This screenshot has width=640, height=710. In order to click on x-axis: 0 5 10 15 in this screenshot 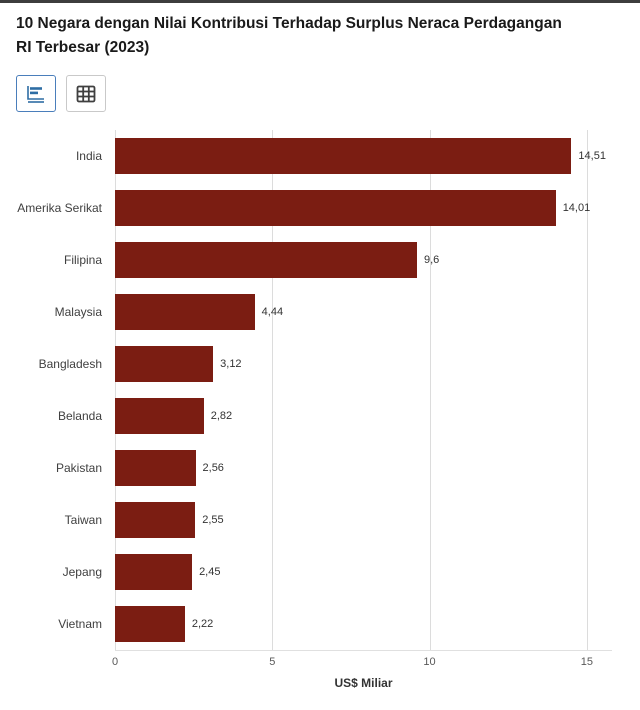, I will do `click(361, 661)`.